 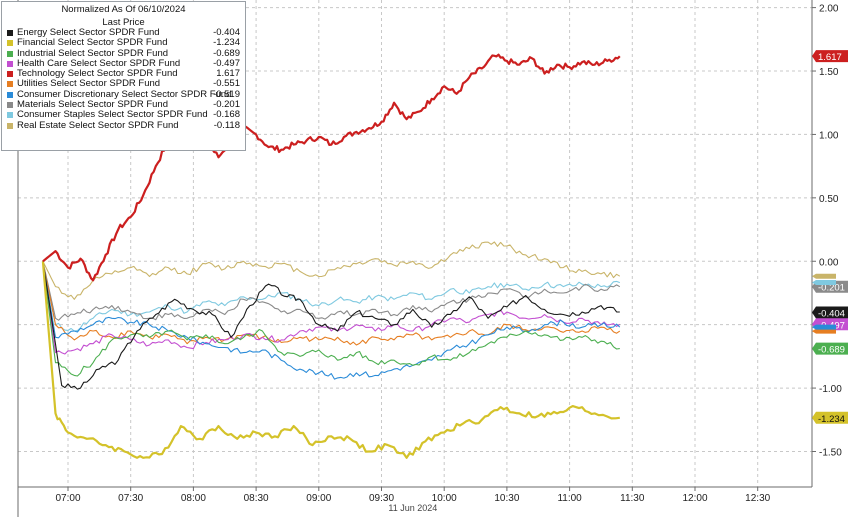 I want to click on x-tick-label: 07:30, so click(x=130, y=498).